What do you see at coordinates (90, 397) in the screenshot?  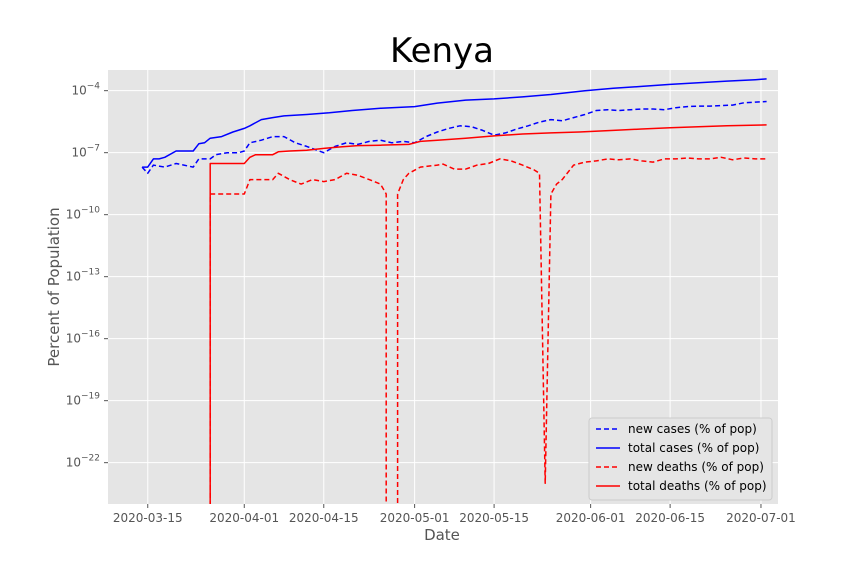 I see `y-tick-exponent: −19` at bounding box center [90, 397].